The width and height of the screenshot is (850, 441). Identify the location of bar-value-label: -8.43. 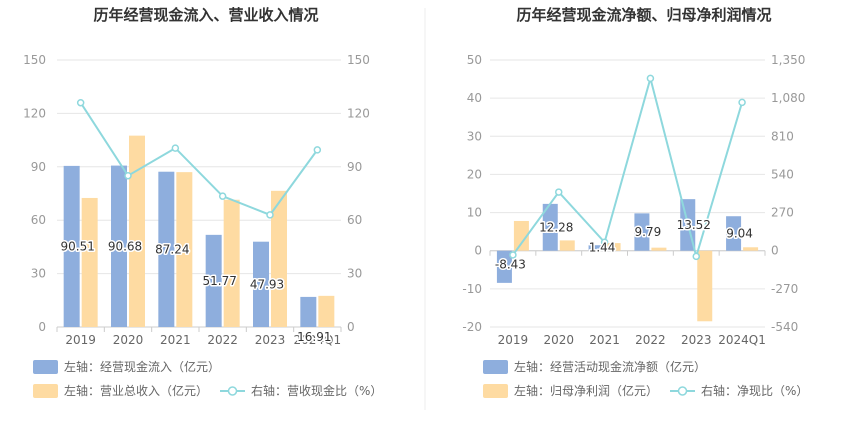
(510, 265).